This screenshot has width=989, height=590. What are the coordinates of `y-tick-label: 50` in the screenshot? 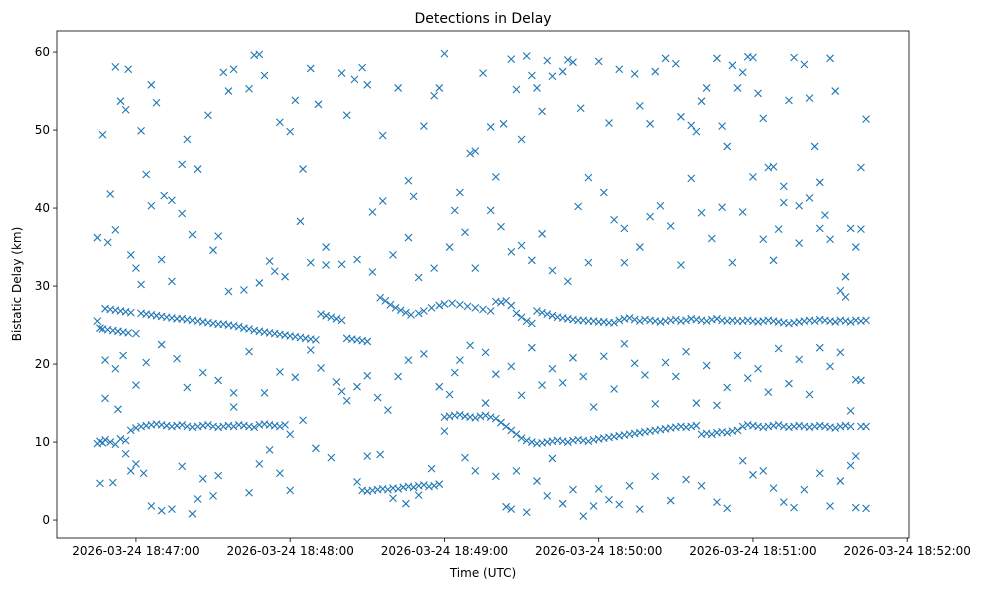 It's located at (42, 130).